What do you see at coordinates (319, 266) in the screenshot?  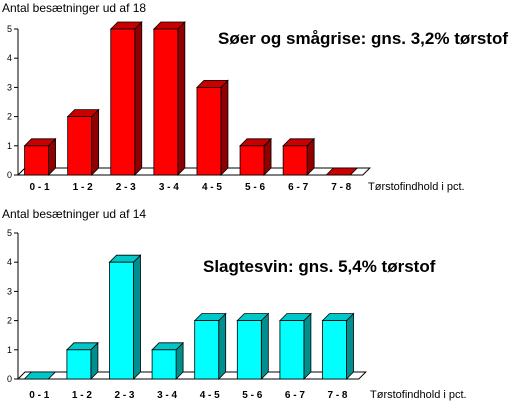 I see `chart-title: Slagtesvin: gns. 5,4% tørstof` at bounding box center [319, 266].